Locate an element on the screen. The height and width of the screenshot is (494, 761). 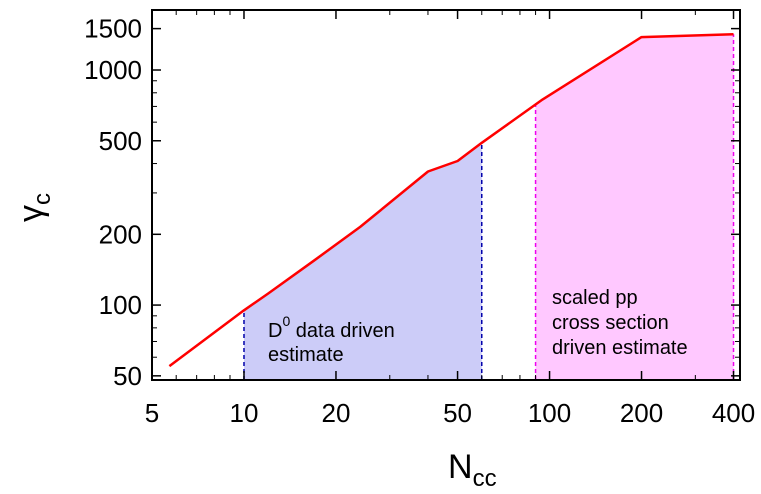
region-label-pp-line1: scaled pp is located at coordinates (595, 298).